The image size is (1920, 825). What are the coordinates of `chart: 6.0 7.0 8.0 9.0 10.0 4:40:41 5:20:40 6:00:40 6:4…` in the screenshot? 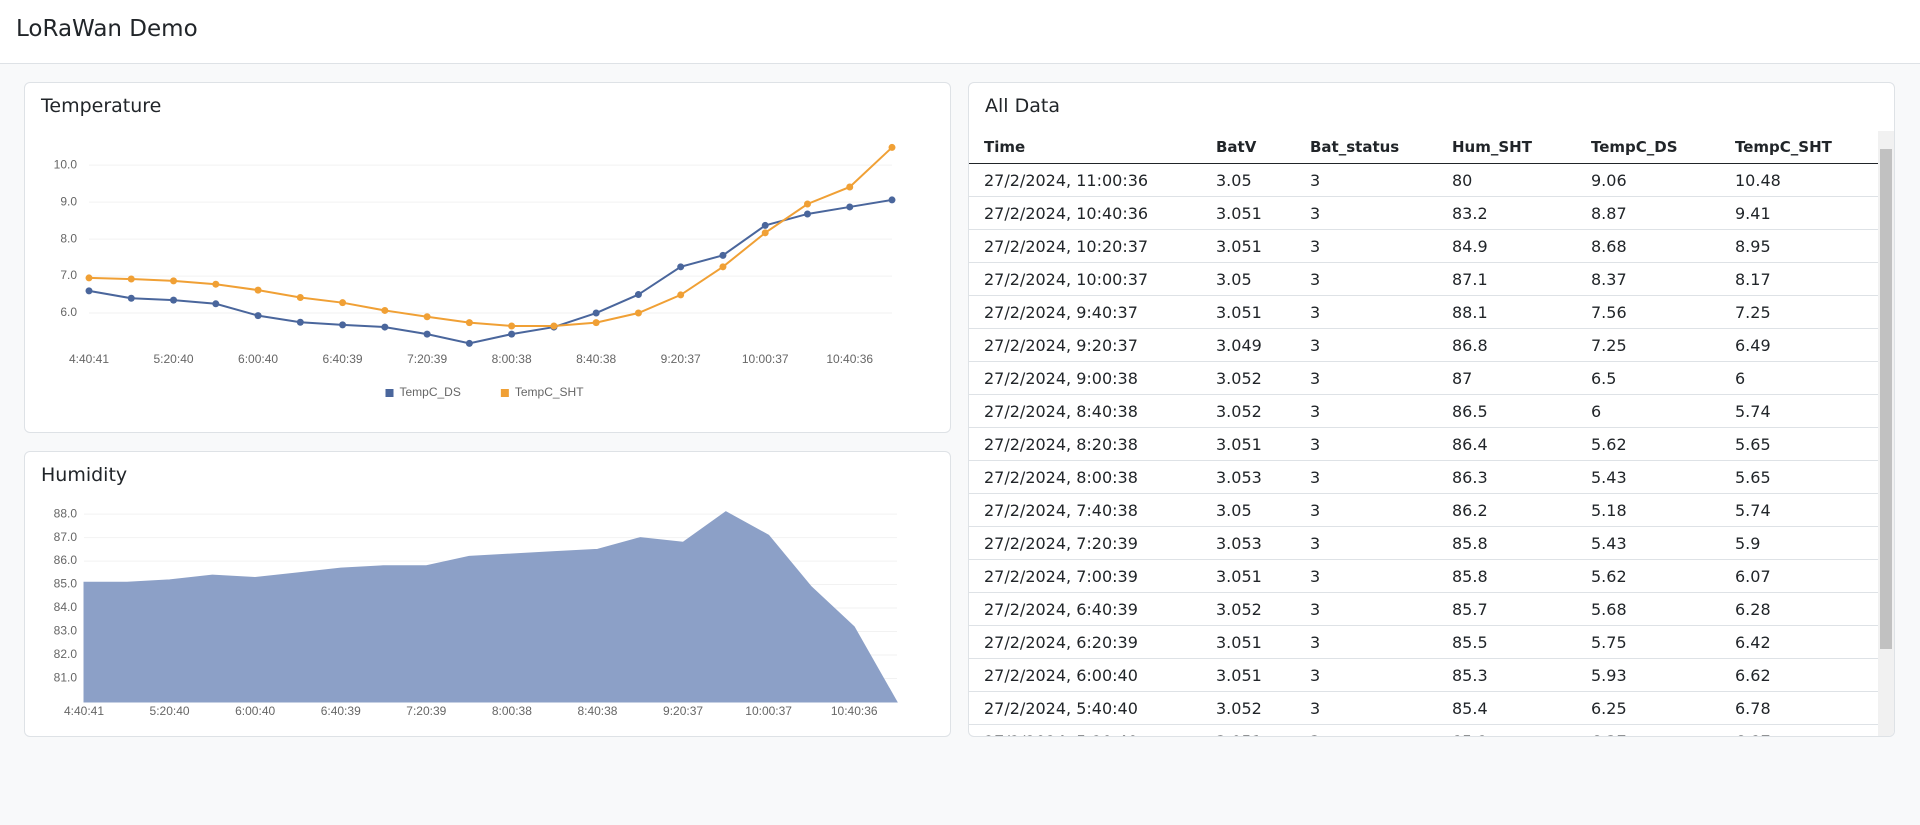 It's located at (475, 271).